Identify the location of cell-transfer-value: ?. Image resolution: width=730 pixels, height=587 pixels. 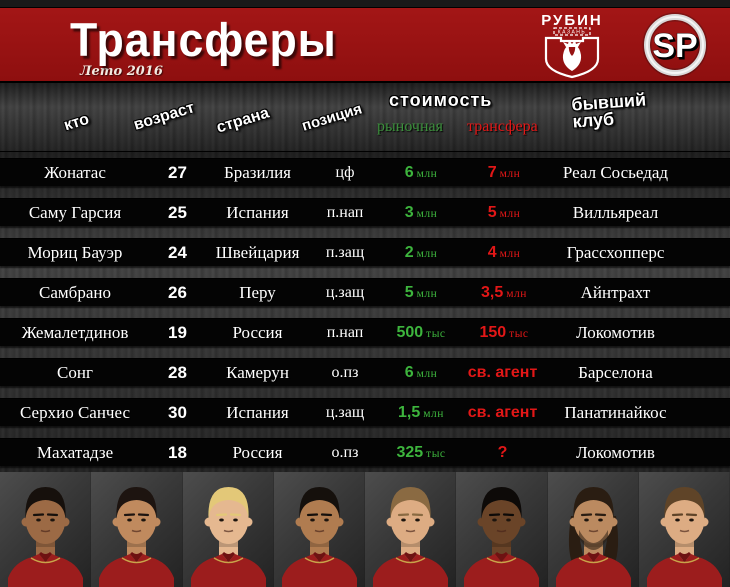
(504, 453).